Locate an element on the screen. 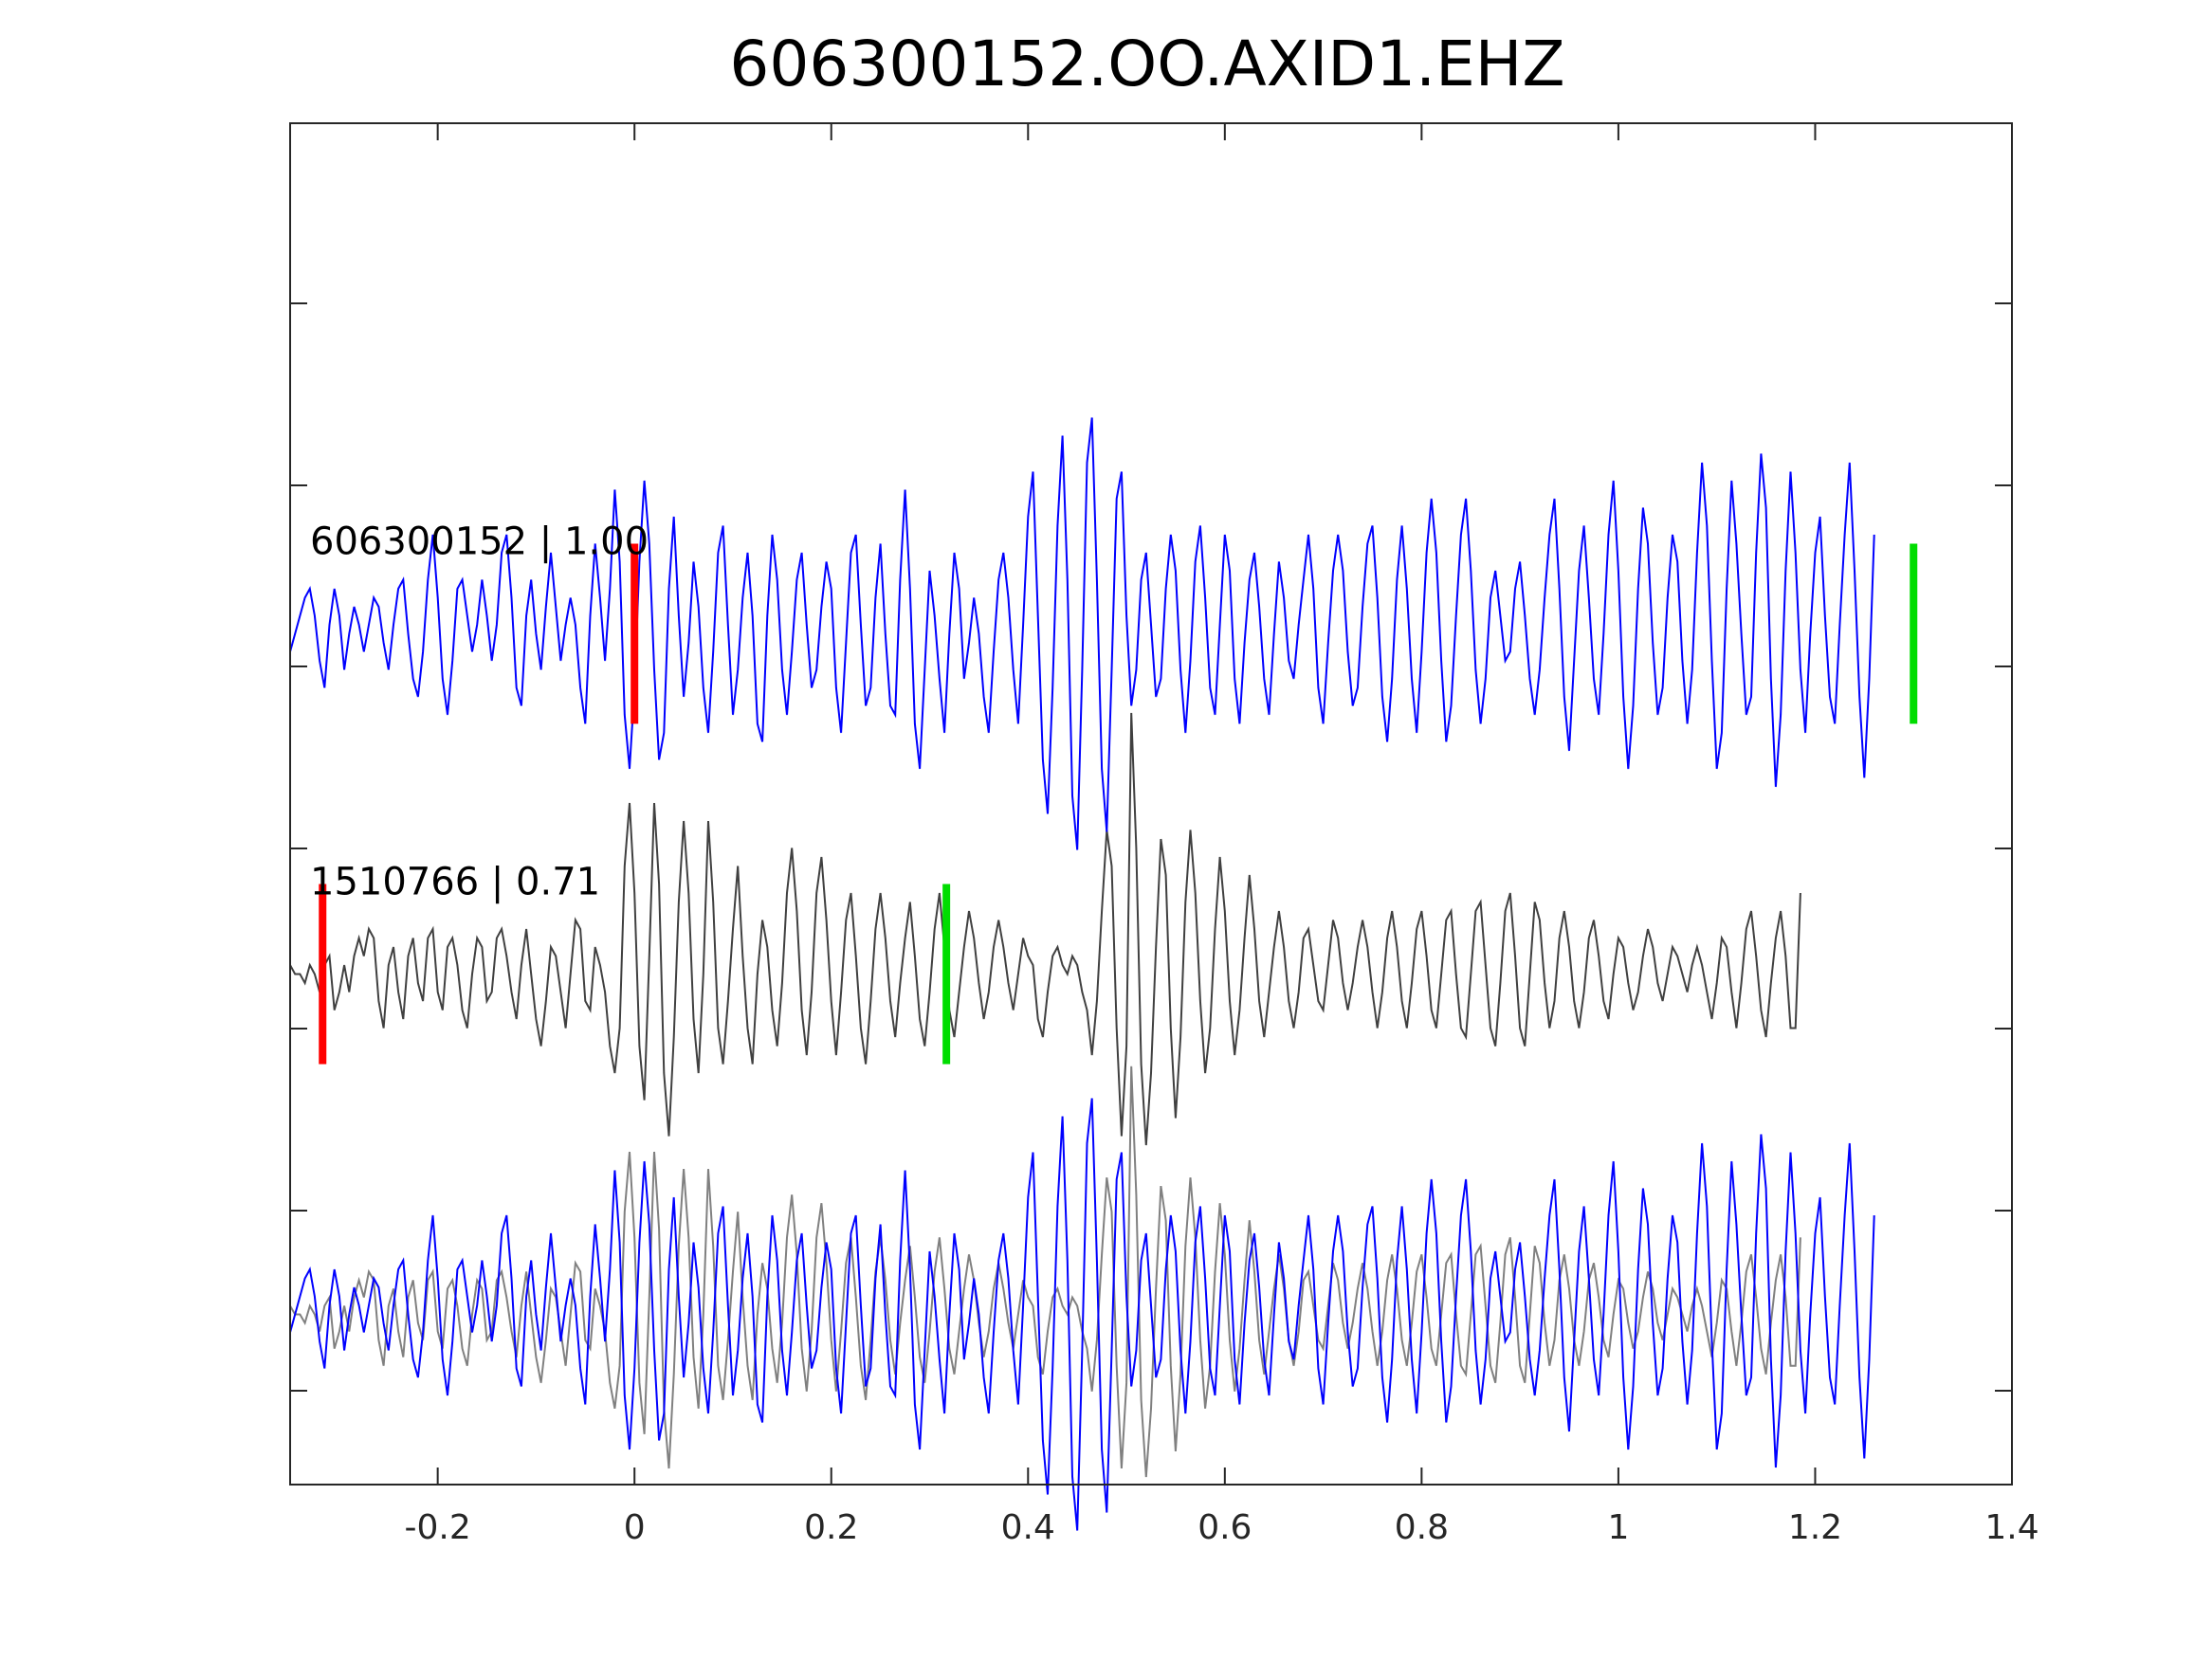  x-tick-label: 0.2 is located at coordinates (831, 1527).